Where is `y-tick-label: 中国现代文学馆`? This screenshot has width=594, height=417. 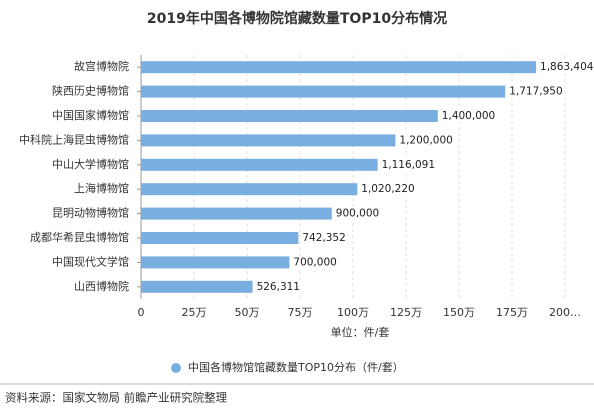 y-tick-label: 中国现代文学馆 is located at coordinates (90, 261).